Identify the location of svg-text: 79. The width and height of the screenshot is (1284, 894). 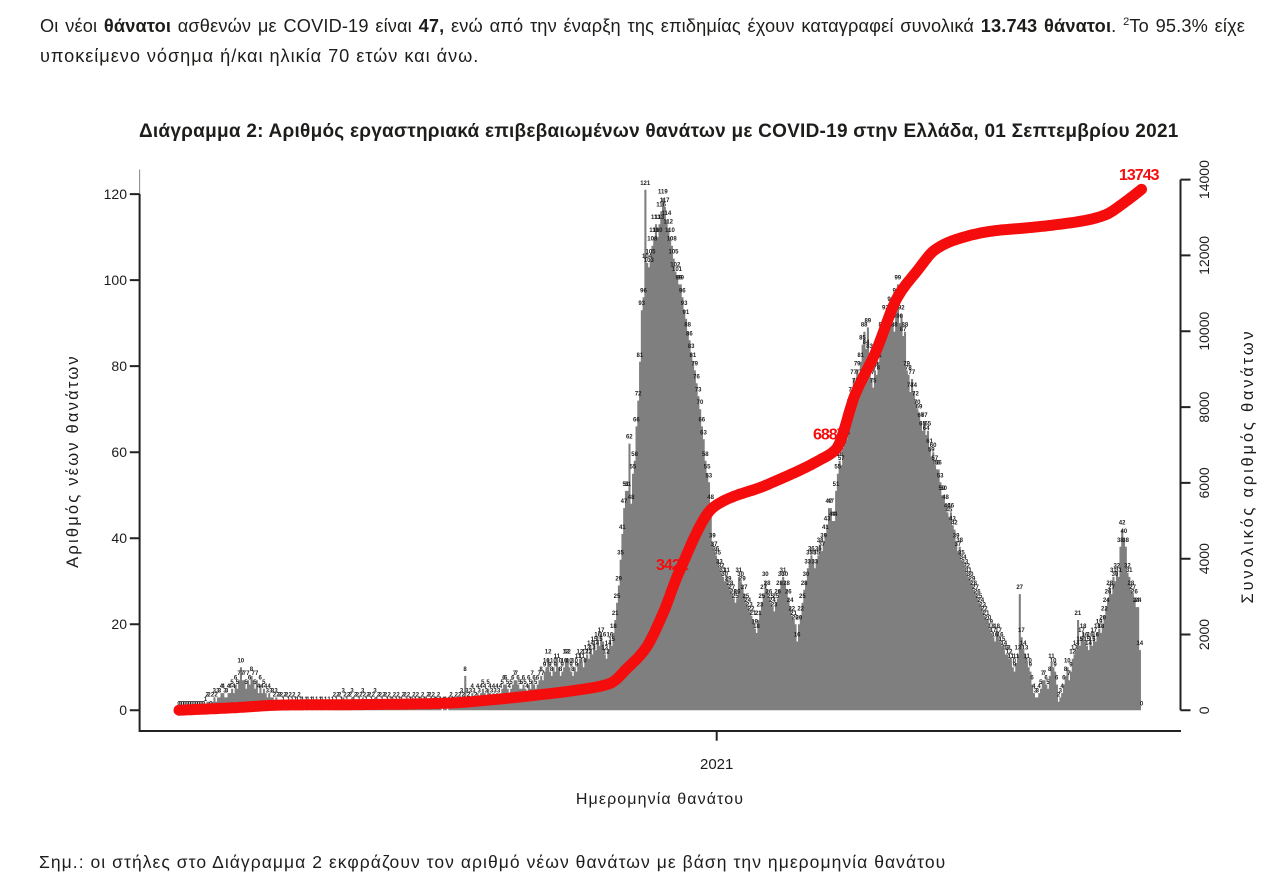
(906, 364).